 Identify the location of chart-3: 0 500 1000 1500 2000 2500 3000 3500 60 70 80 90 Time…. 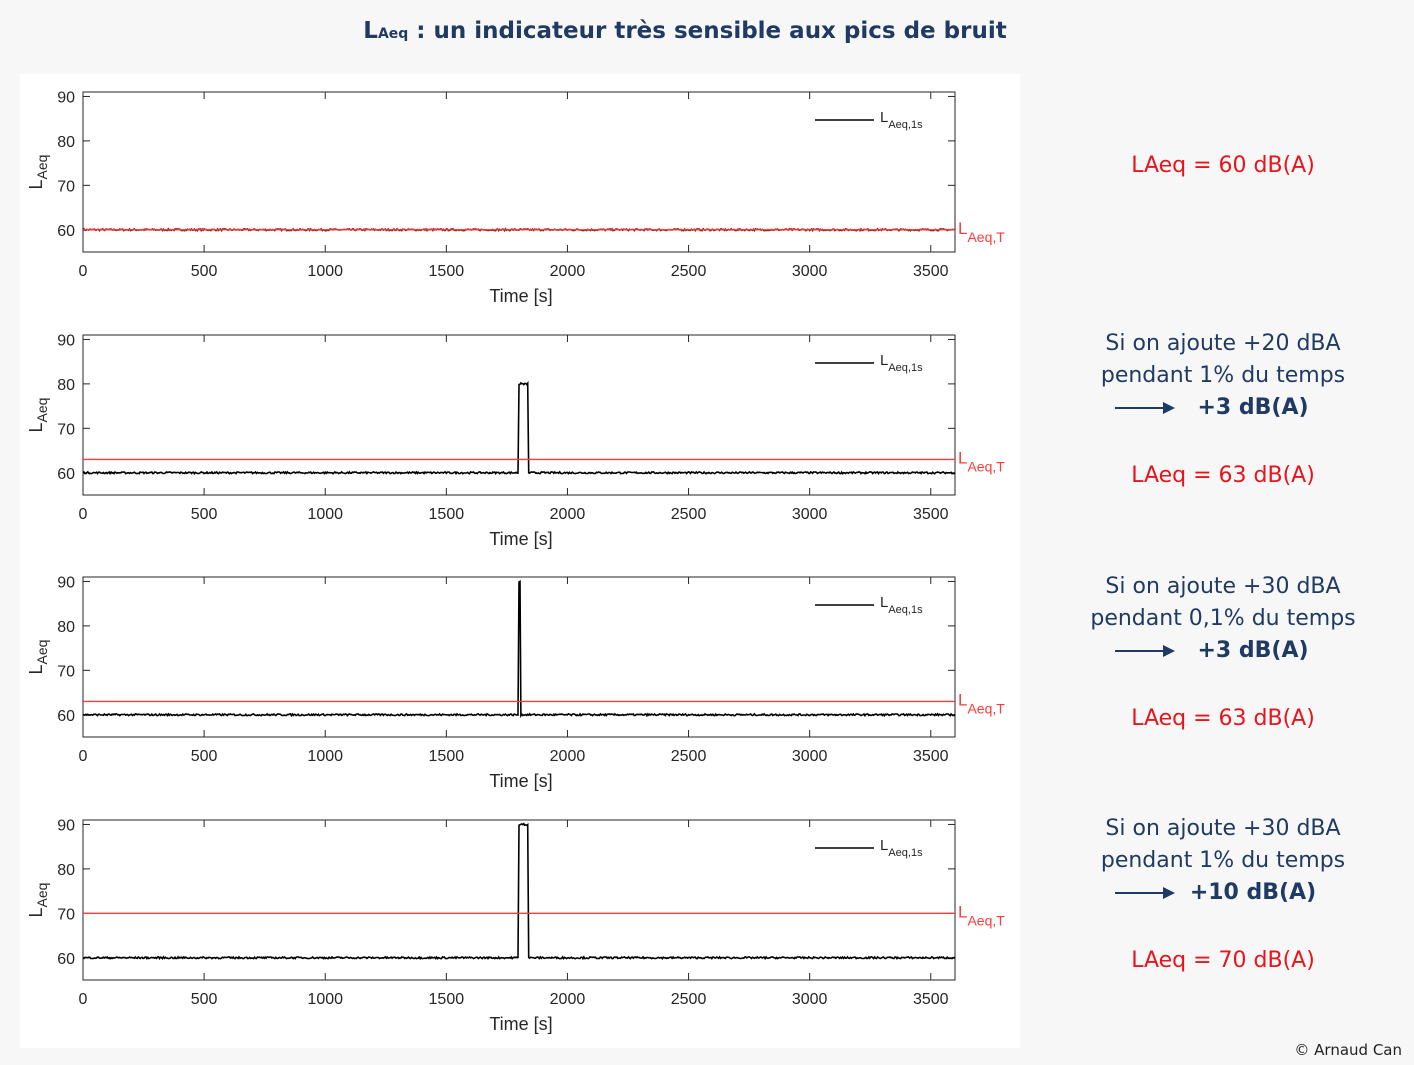
(515, 682).